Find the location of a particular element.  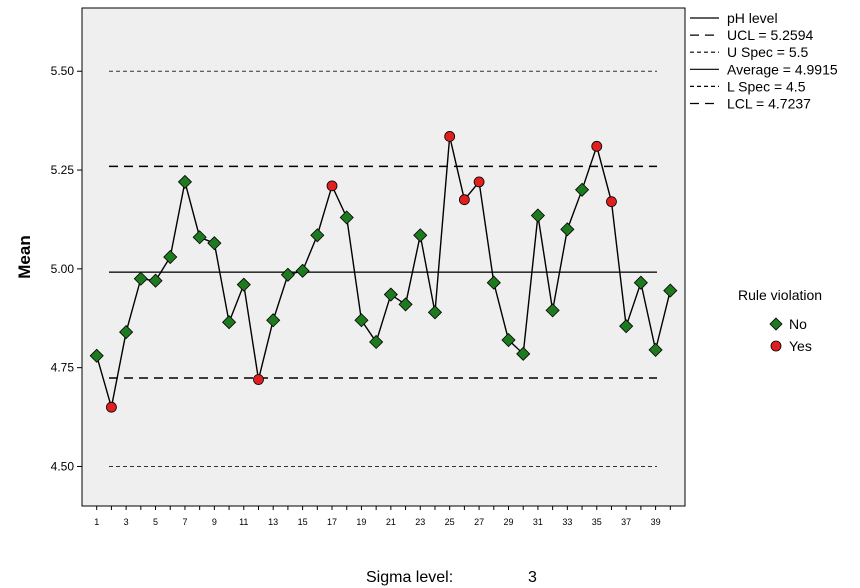

x-tick-label: 37 is located at coordinates (626, 522).